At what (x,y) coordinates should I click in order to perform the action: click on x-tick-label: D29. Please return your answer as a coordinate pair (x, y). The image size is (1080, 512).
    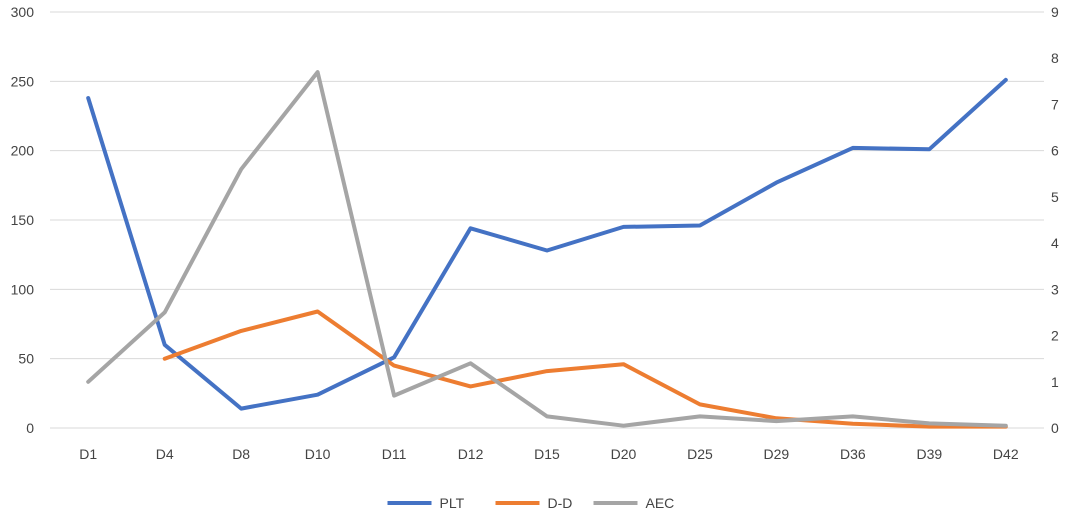
    Looking at the image, I should click on (777, 454).